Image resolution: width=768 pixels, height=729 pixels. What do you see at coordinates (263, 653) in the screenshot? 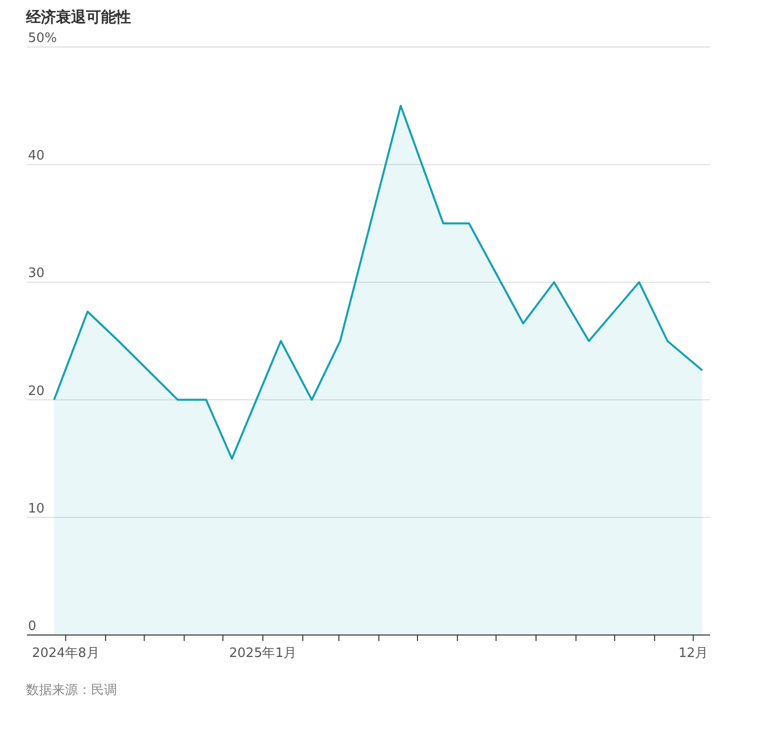
I see `x-tick-label: 2025年1月` at bounding box center [263, 653].